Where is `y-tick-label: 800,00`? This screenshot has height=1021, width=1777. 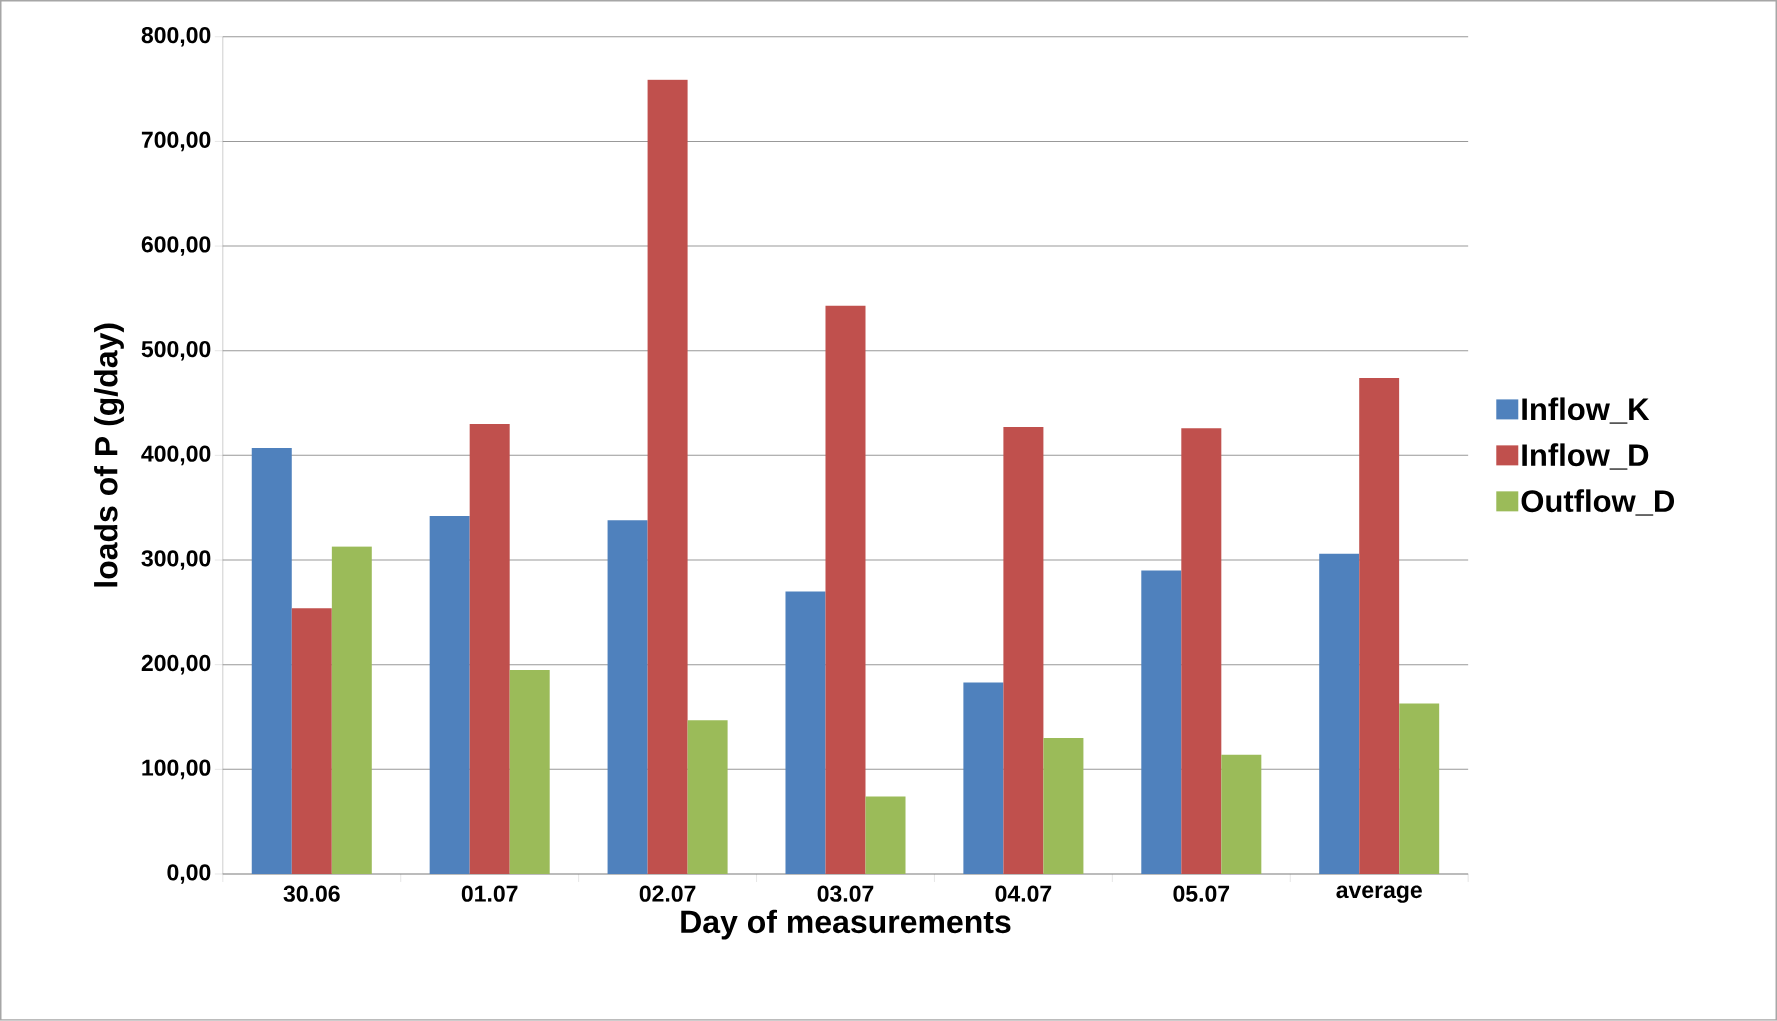
y-tick-label: 800,00 is located at coordinates (176, 37).